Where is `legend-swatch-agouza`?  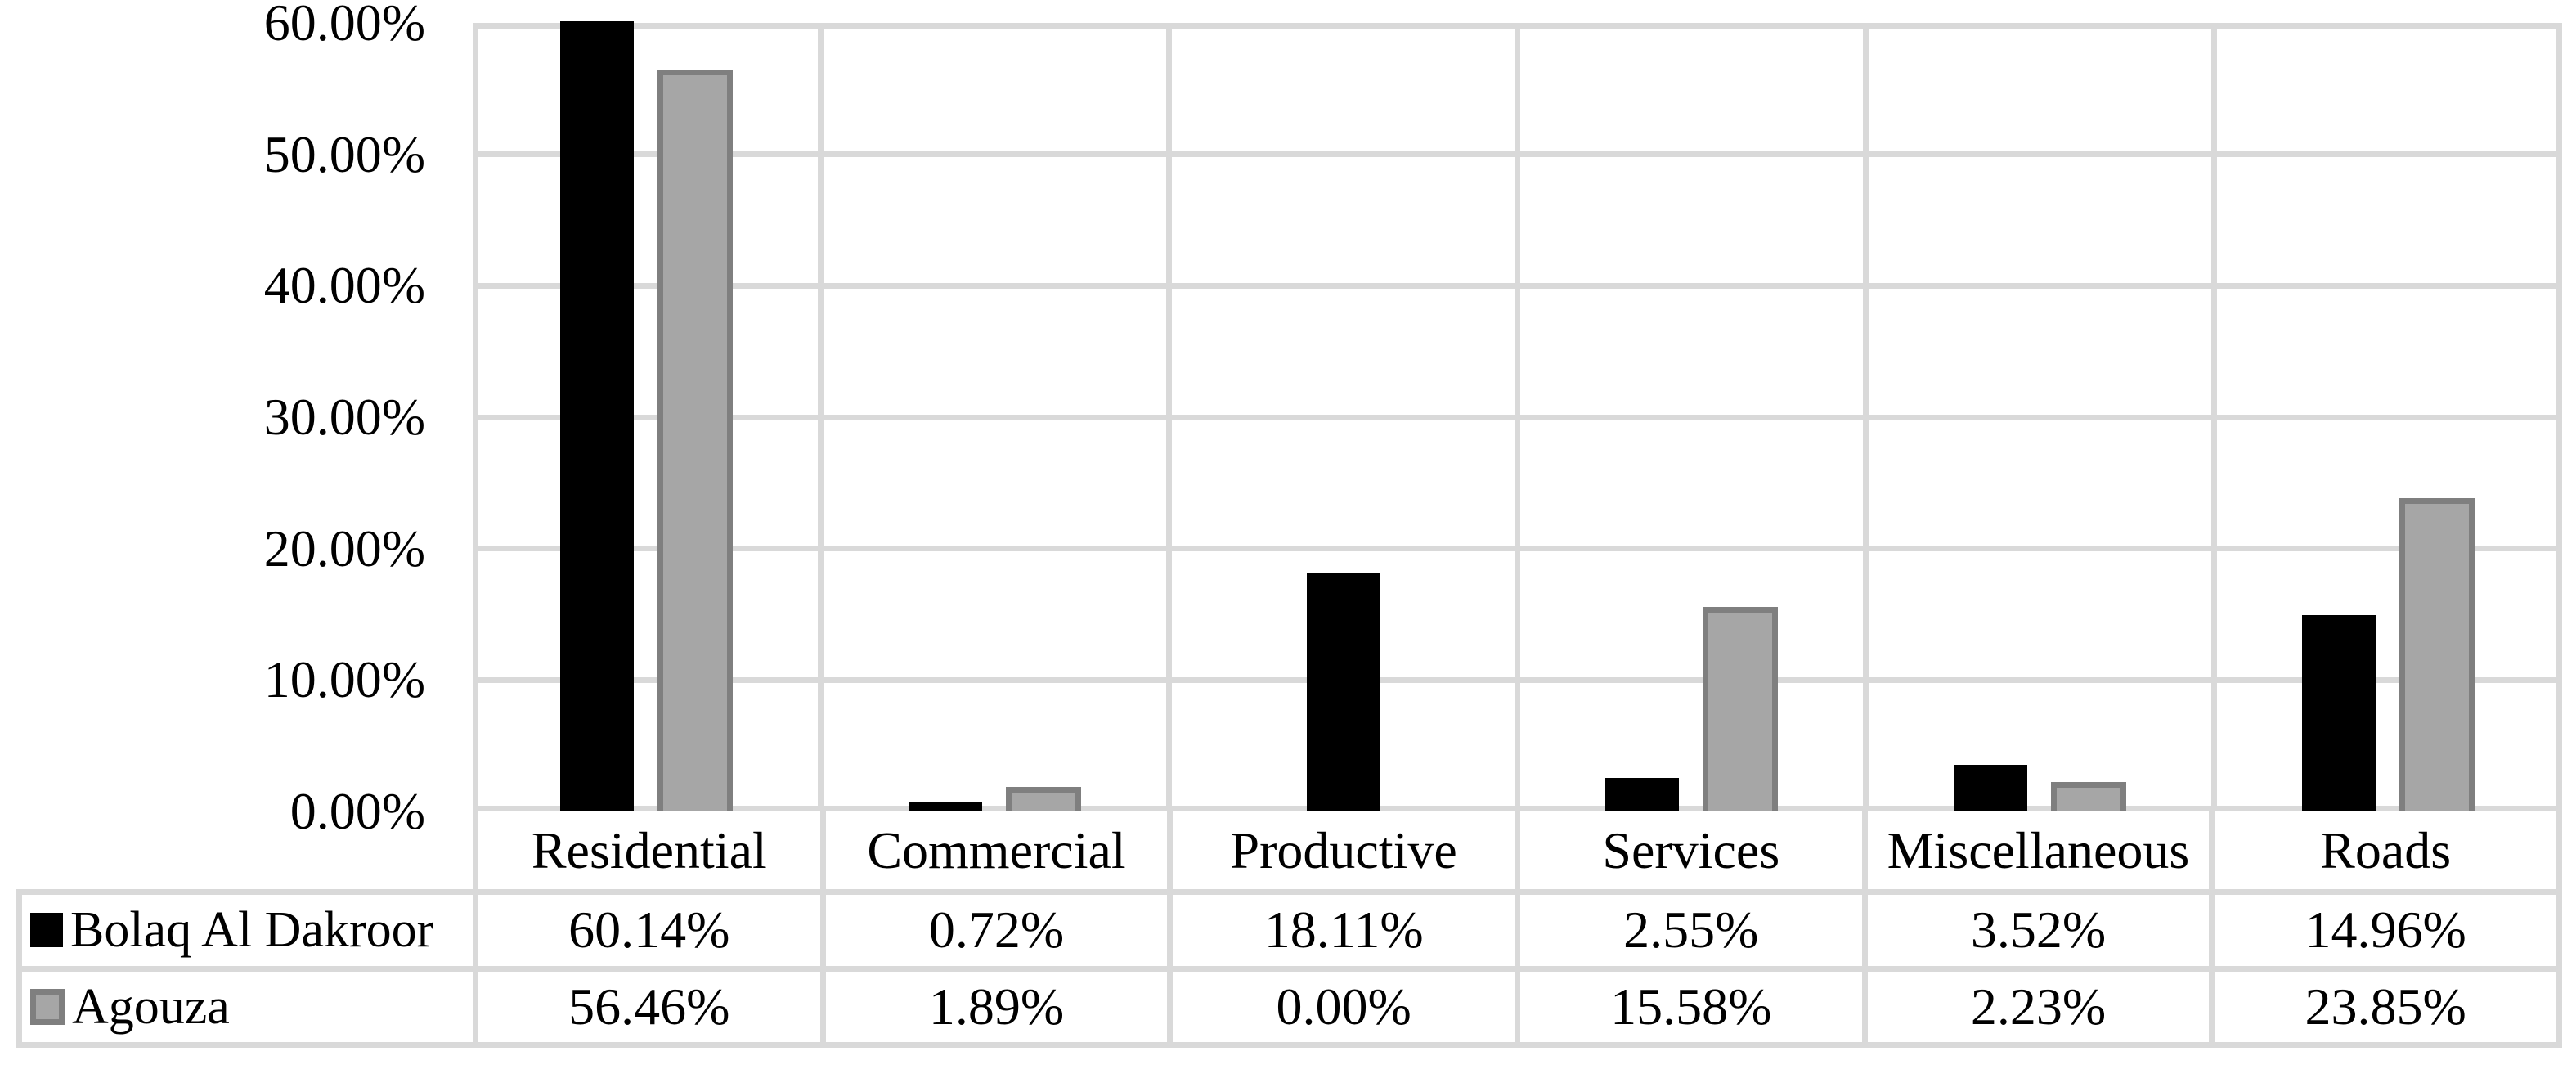 legend-swatch-agouza is located at coordinates (47, 1006).